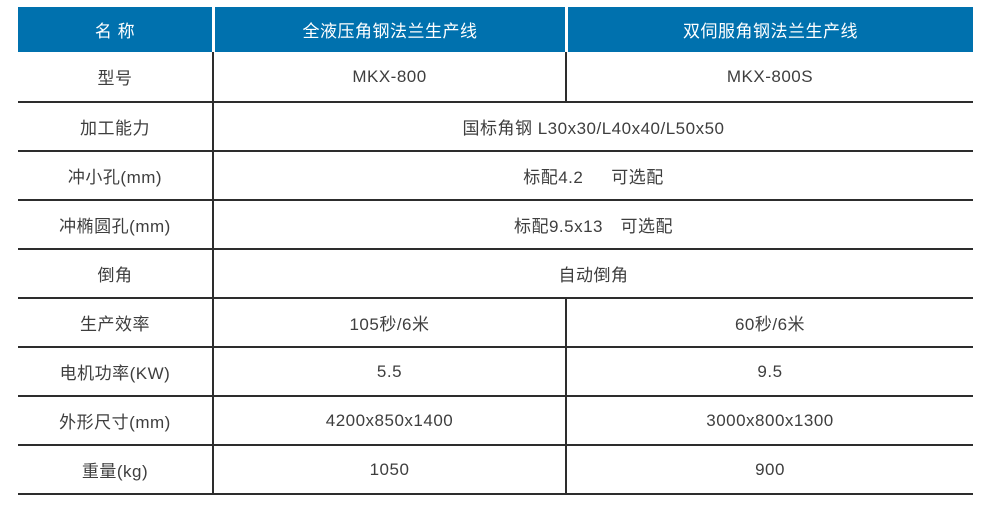 This screenshot has width=990, height=509. What do you see at coordinates (769, 371) in the screenshot?
I see `cell-motor-power-product2: 9.5` at bounding box center [769, 371].